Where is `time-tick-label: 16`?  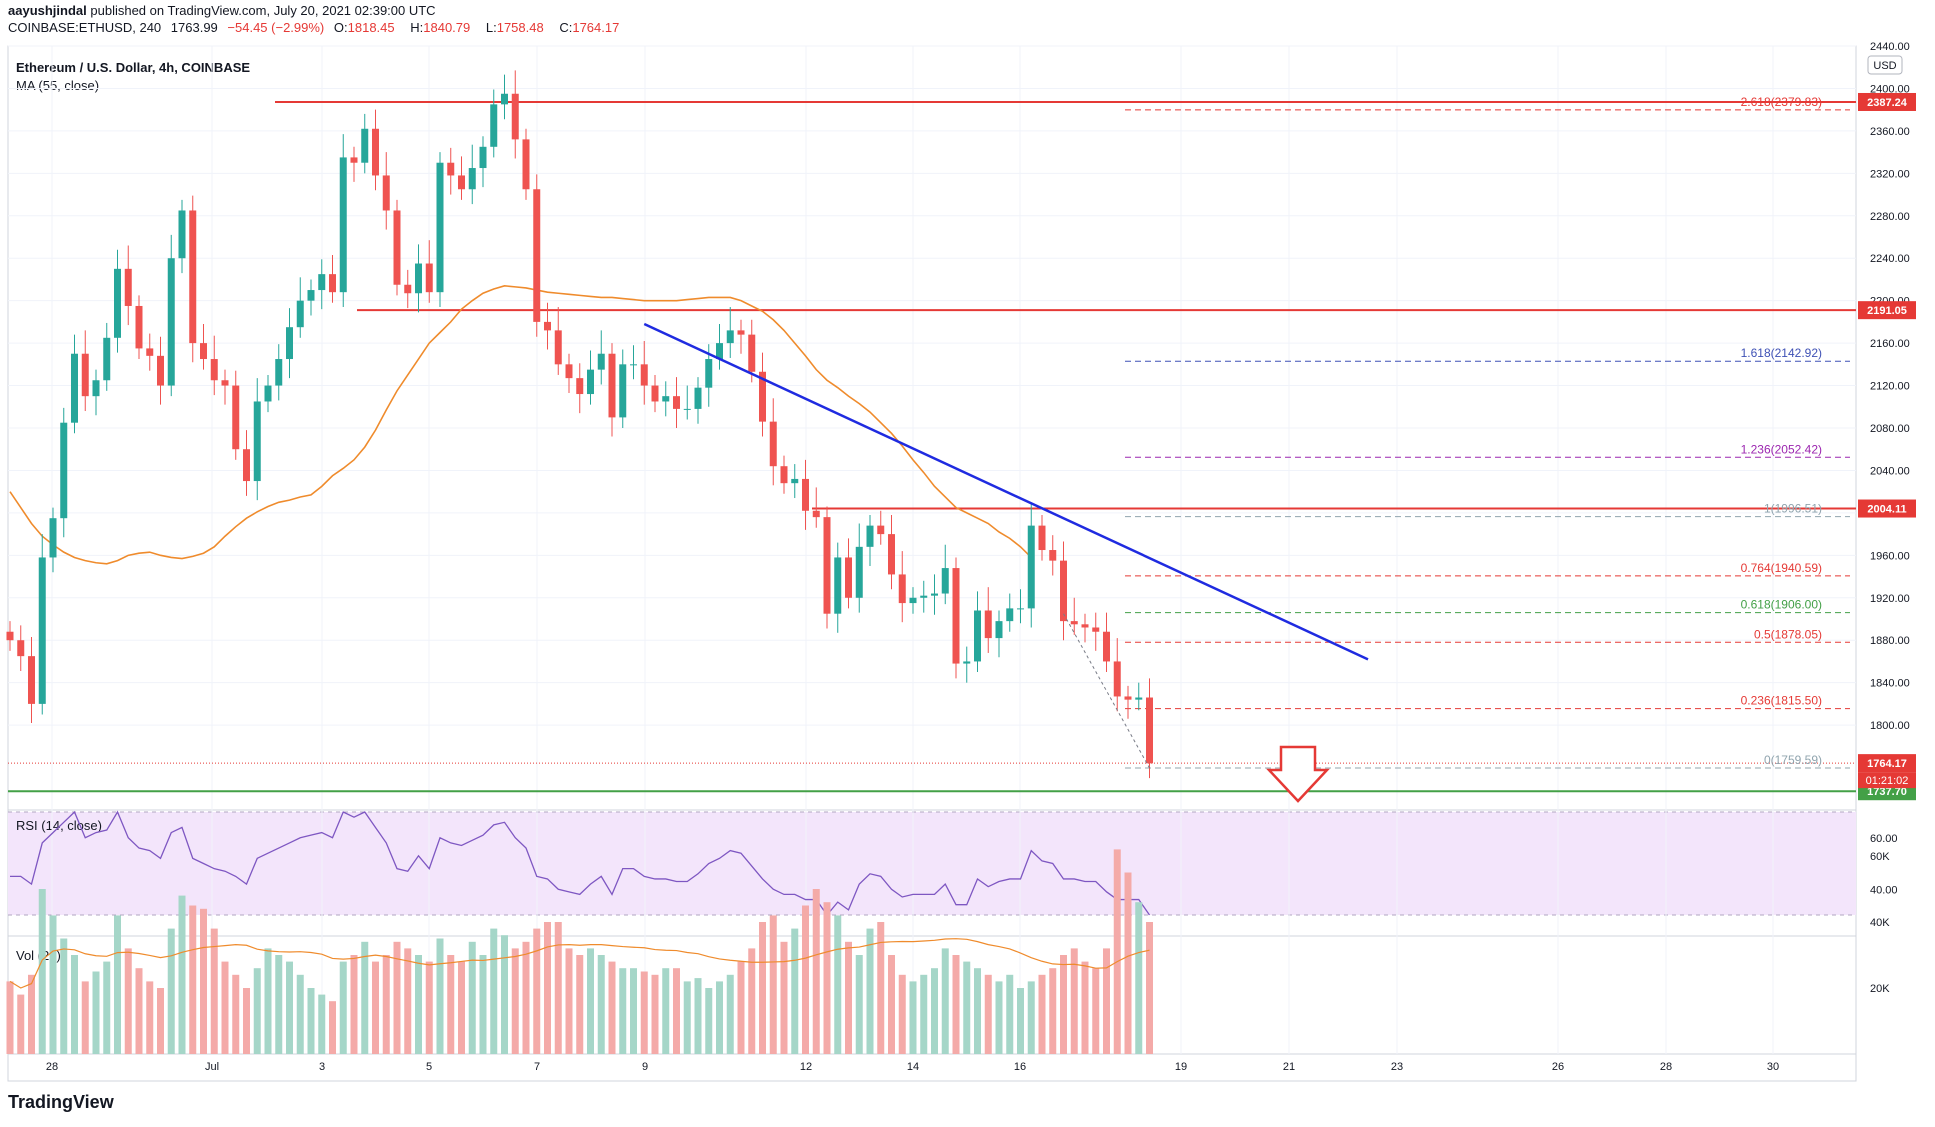 time-tick-label: 16 is located at coordinates (1020, 1067).